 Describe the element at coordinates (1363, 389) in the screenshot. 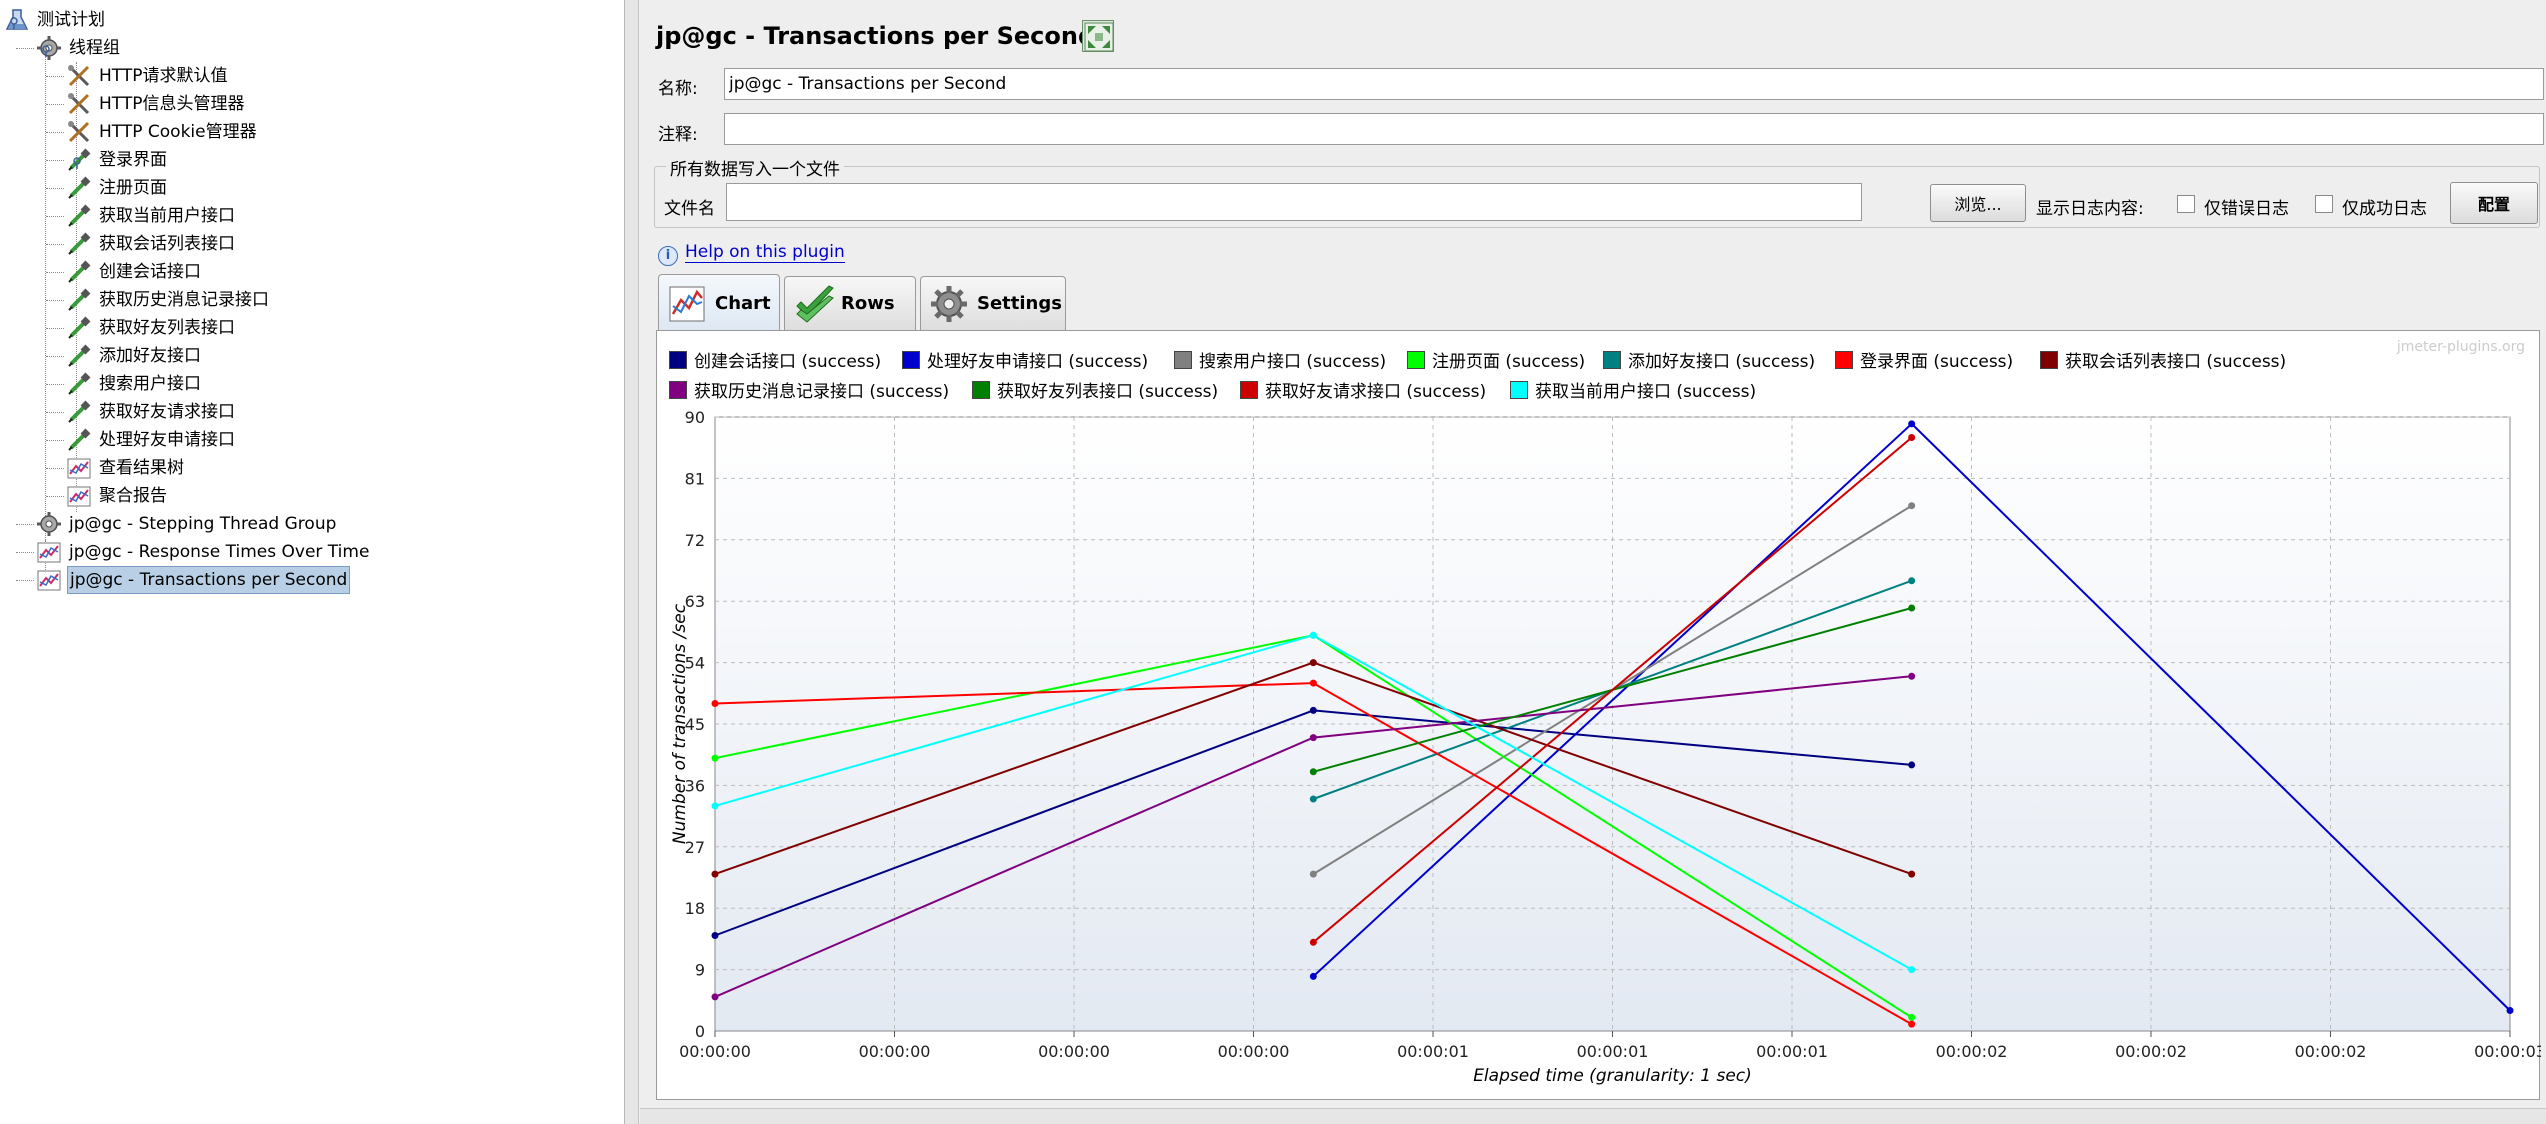

I see `legend-item: 获取好友请求接口 (success)` at that location.